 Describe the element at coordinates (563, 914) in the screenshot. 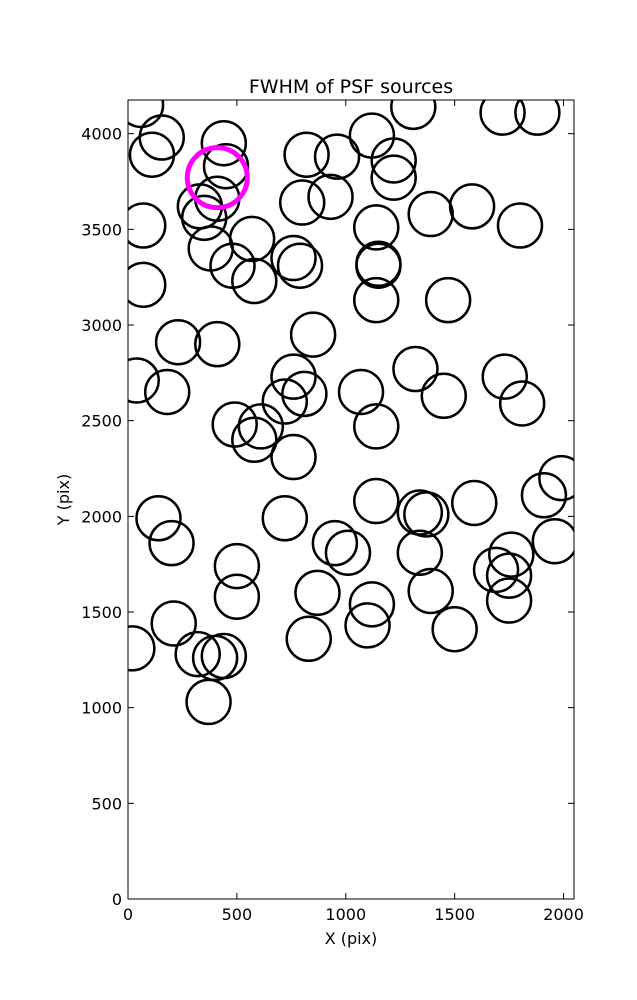

I see `x-tick-label: 2000` at that location.